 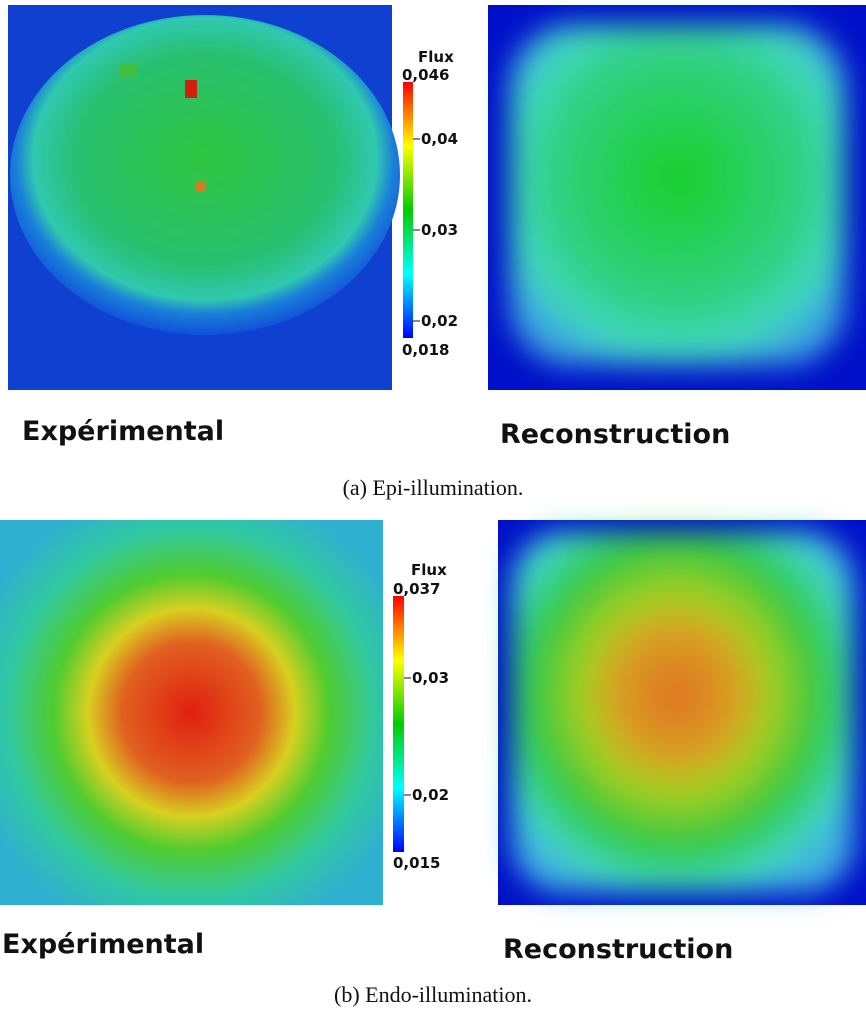 I want to click on colorbar-min: 0,015, so click(x=416, y=863).